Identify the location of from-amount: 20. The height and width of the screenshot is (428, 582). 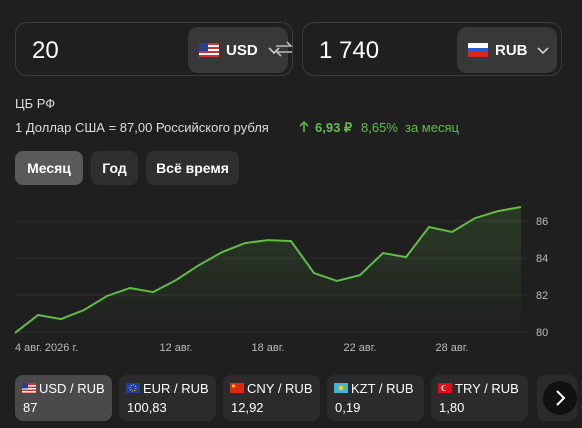
(45, 50).